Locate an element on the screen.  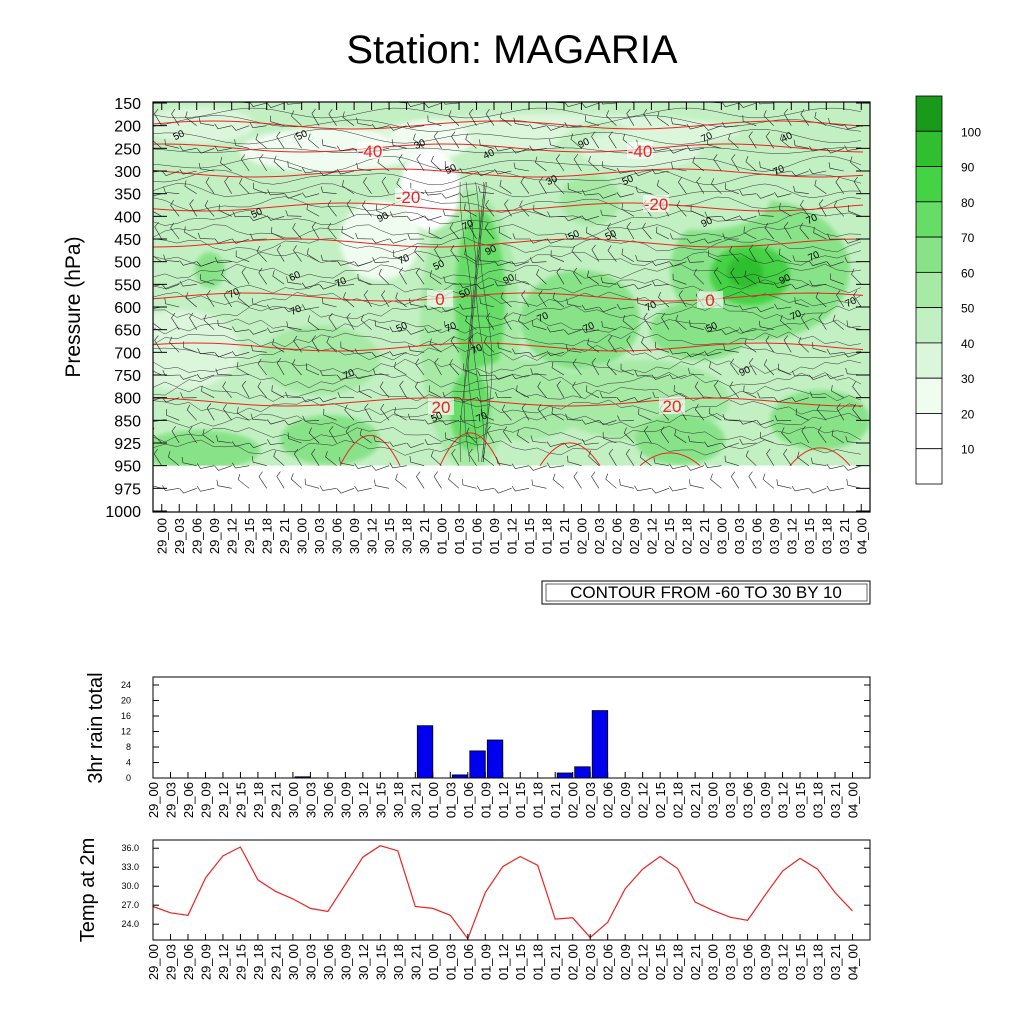
x-tick-label: 01_18 is located at coordinates (538, 800).